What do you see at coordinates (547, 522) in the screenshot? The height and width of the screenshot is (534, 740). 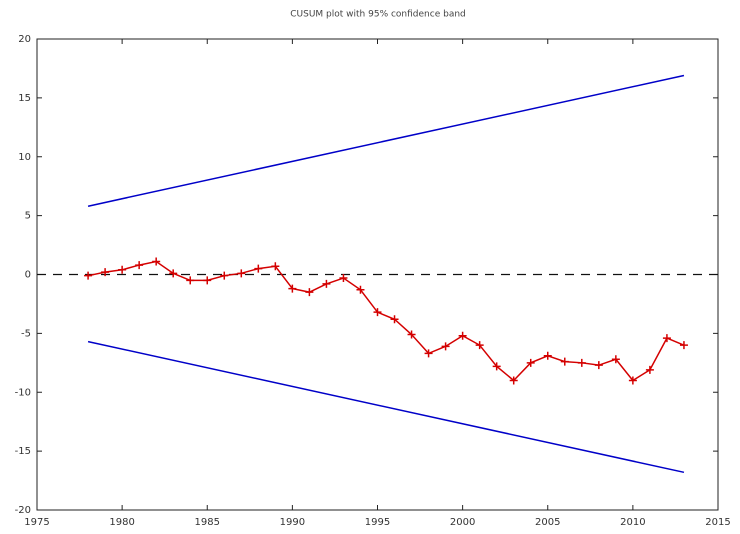 I see `x-tick-label: 2005` at bounding box center [547, 522].